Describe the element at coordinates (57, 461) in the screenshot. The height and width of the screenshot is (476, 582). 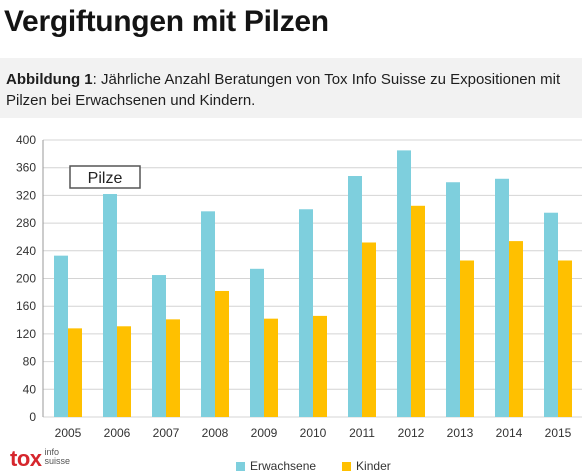
I see `logo-line2: suisse` at that location.